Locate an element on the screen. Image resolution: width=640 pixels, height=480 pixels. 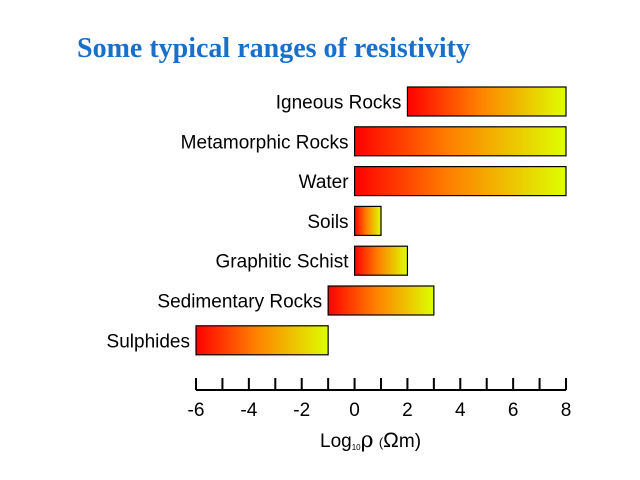
x-axis-title-m: m) is located at coordinates (410, 441).